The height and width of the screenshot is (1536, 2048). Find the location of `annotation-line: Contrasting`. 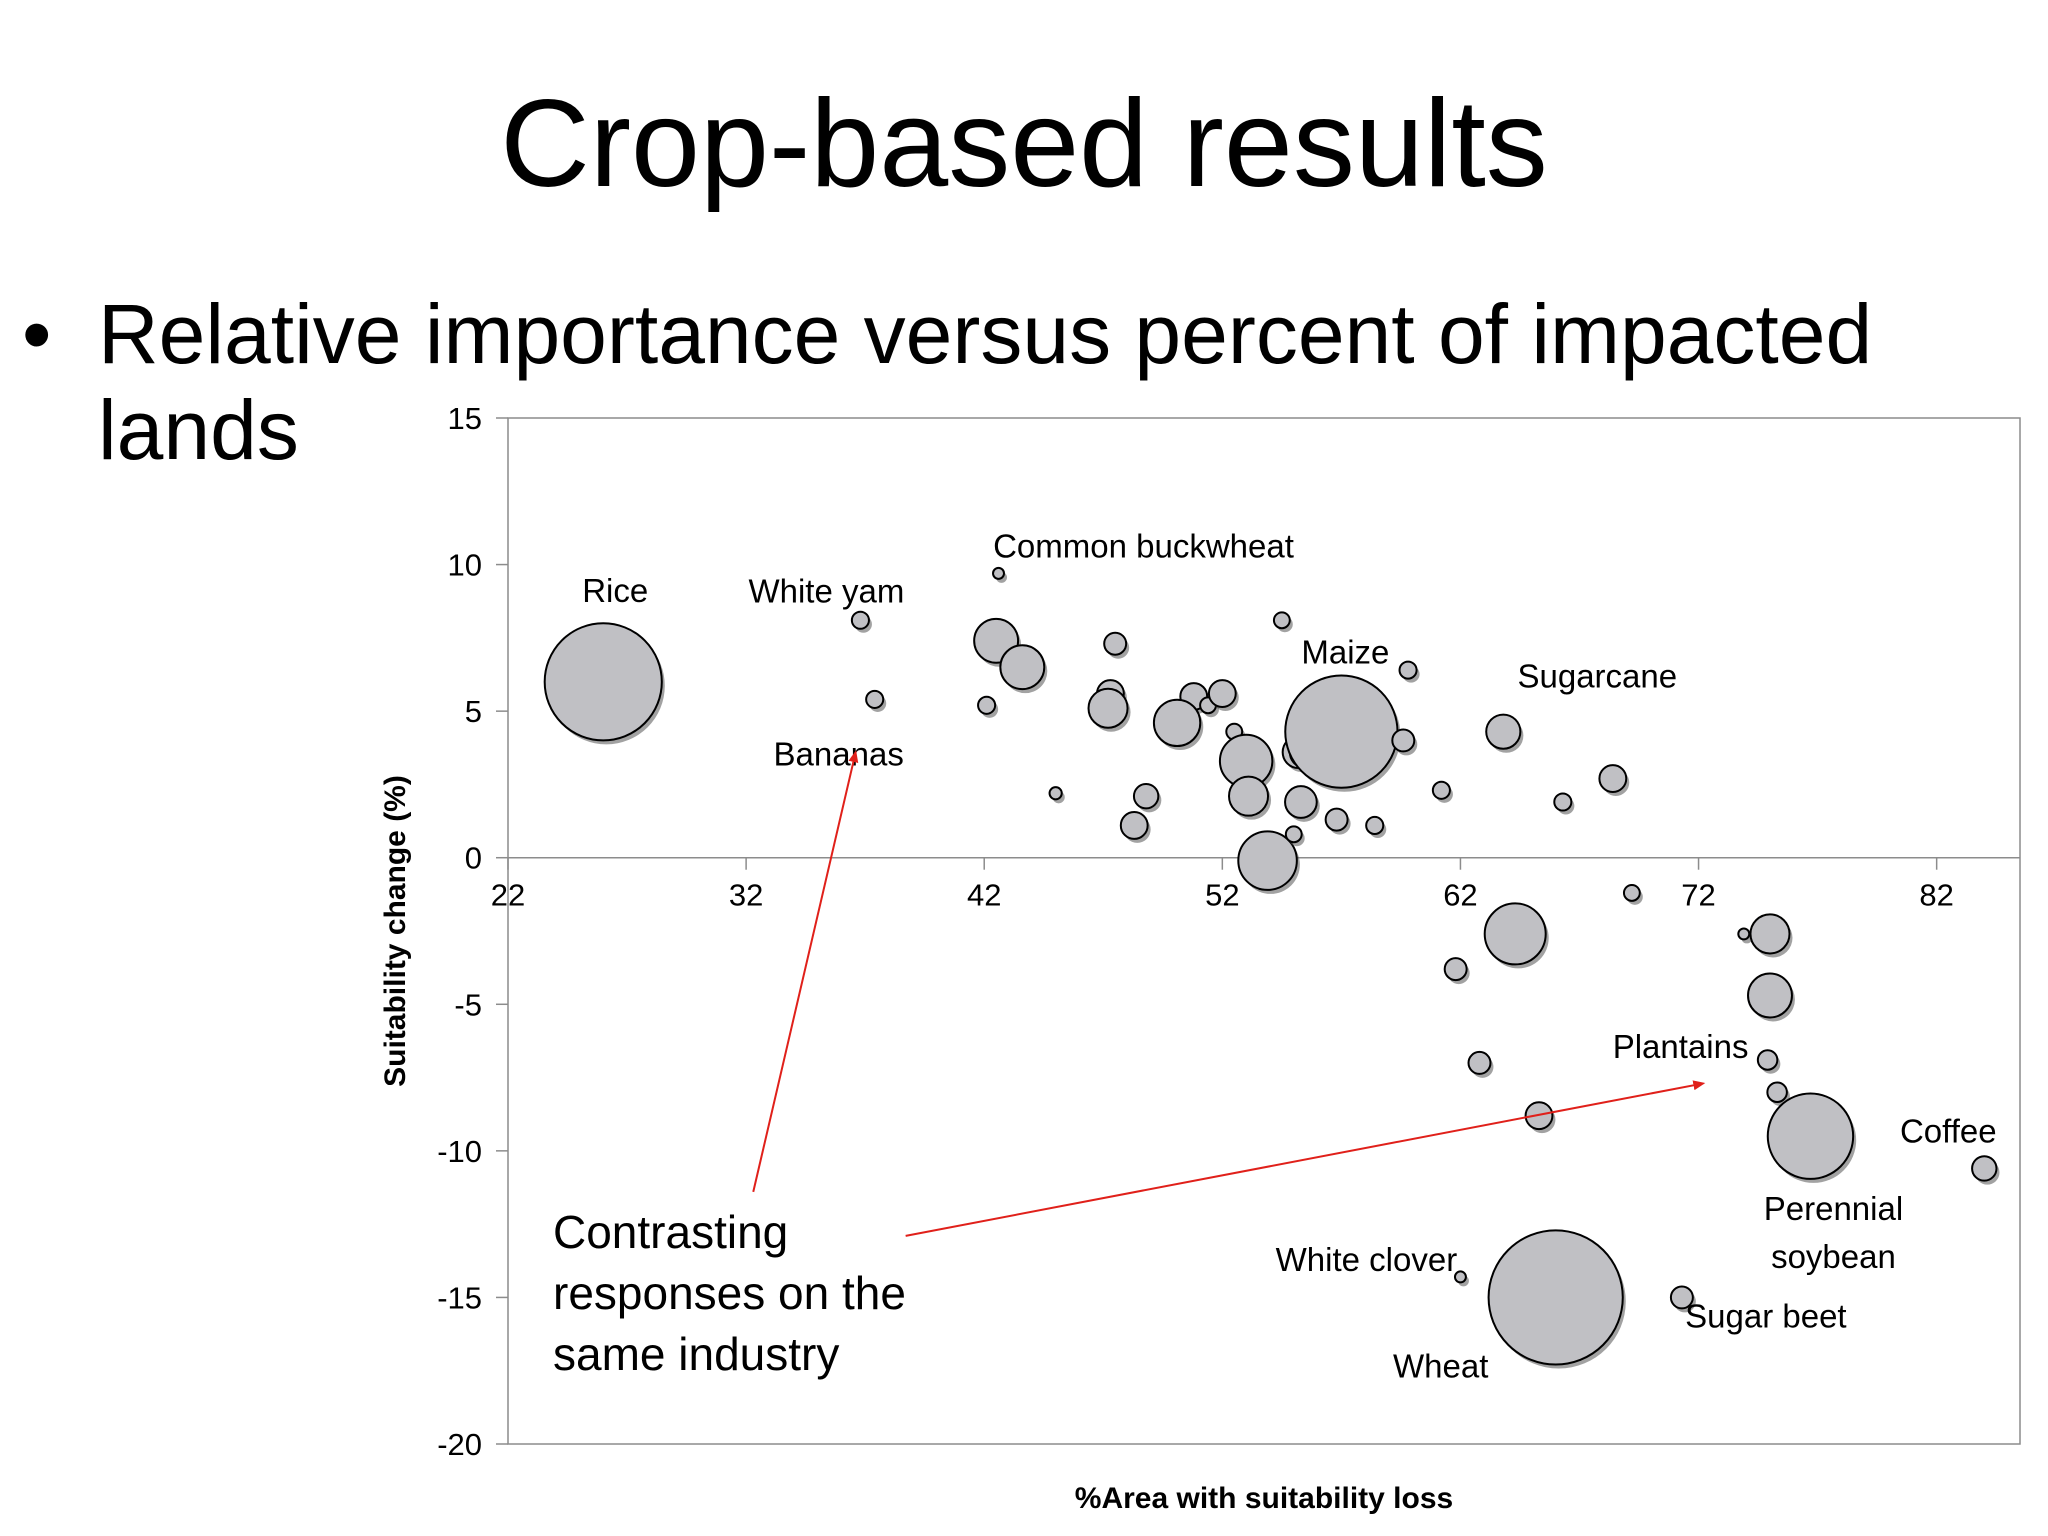

annotation-line: Contrasting is located at coordinates (670, 1232).